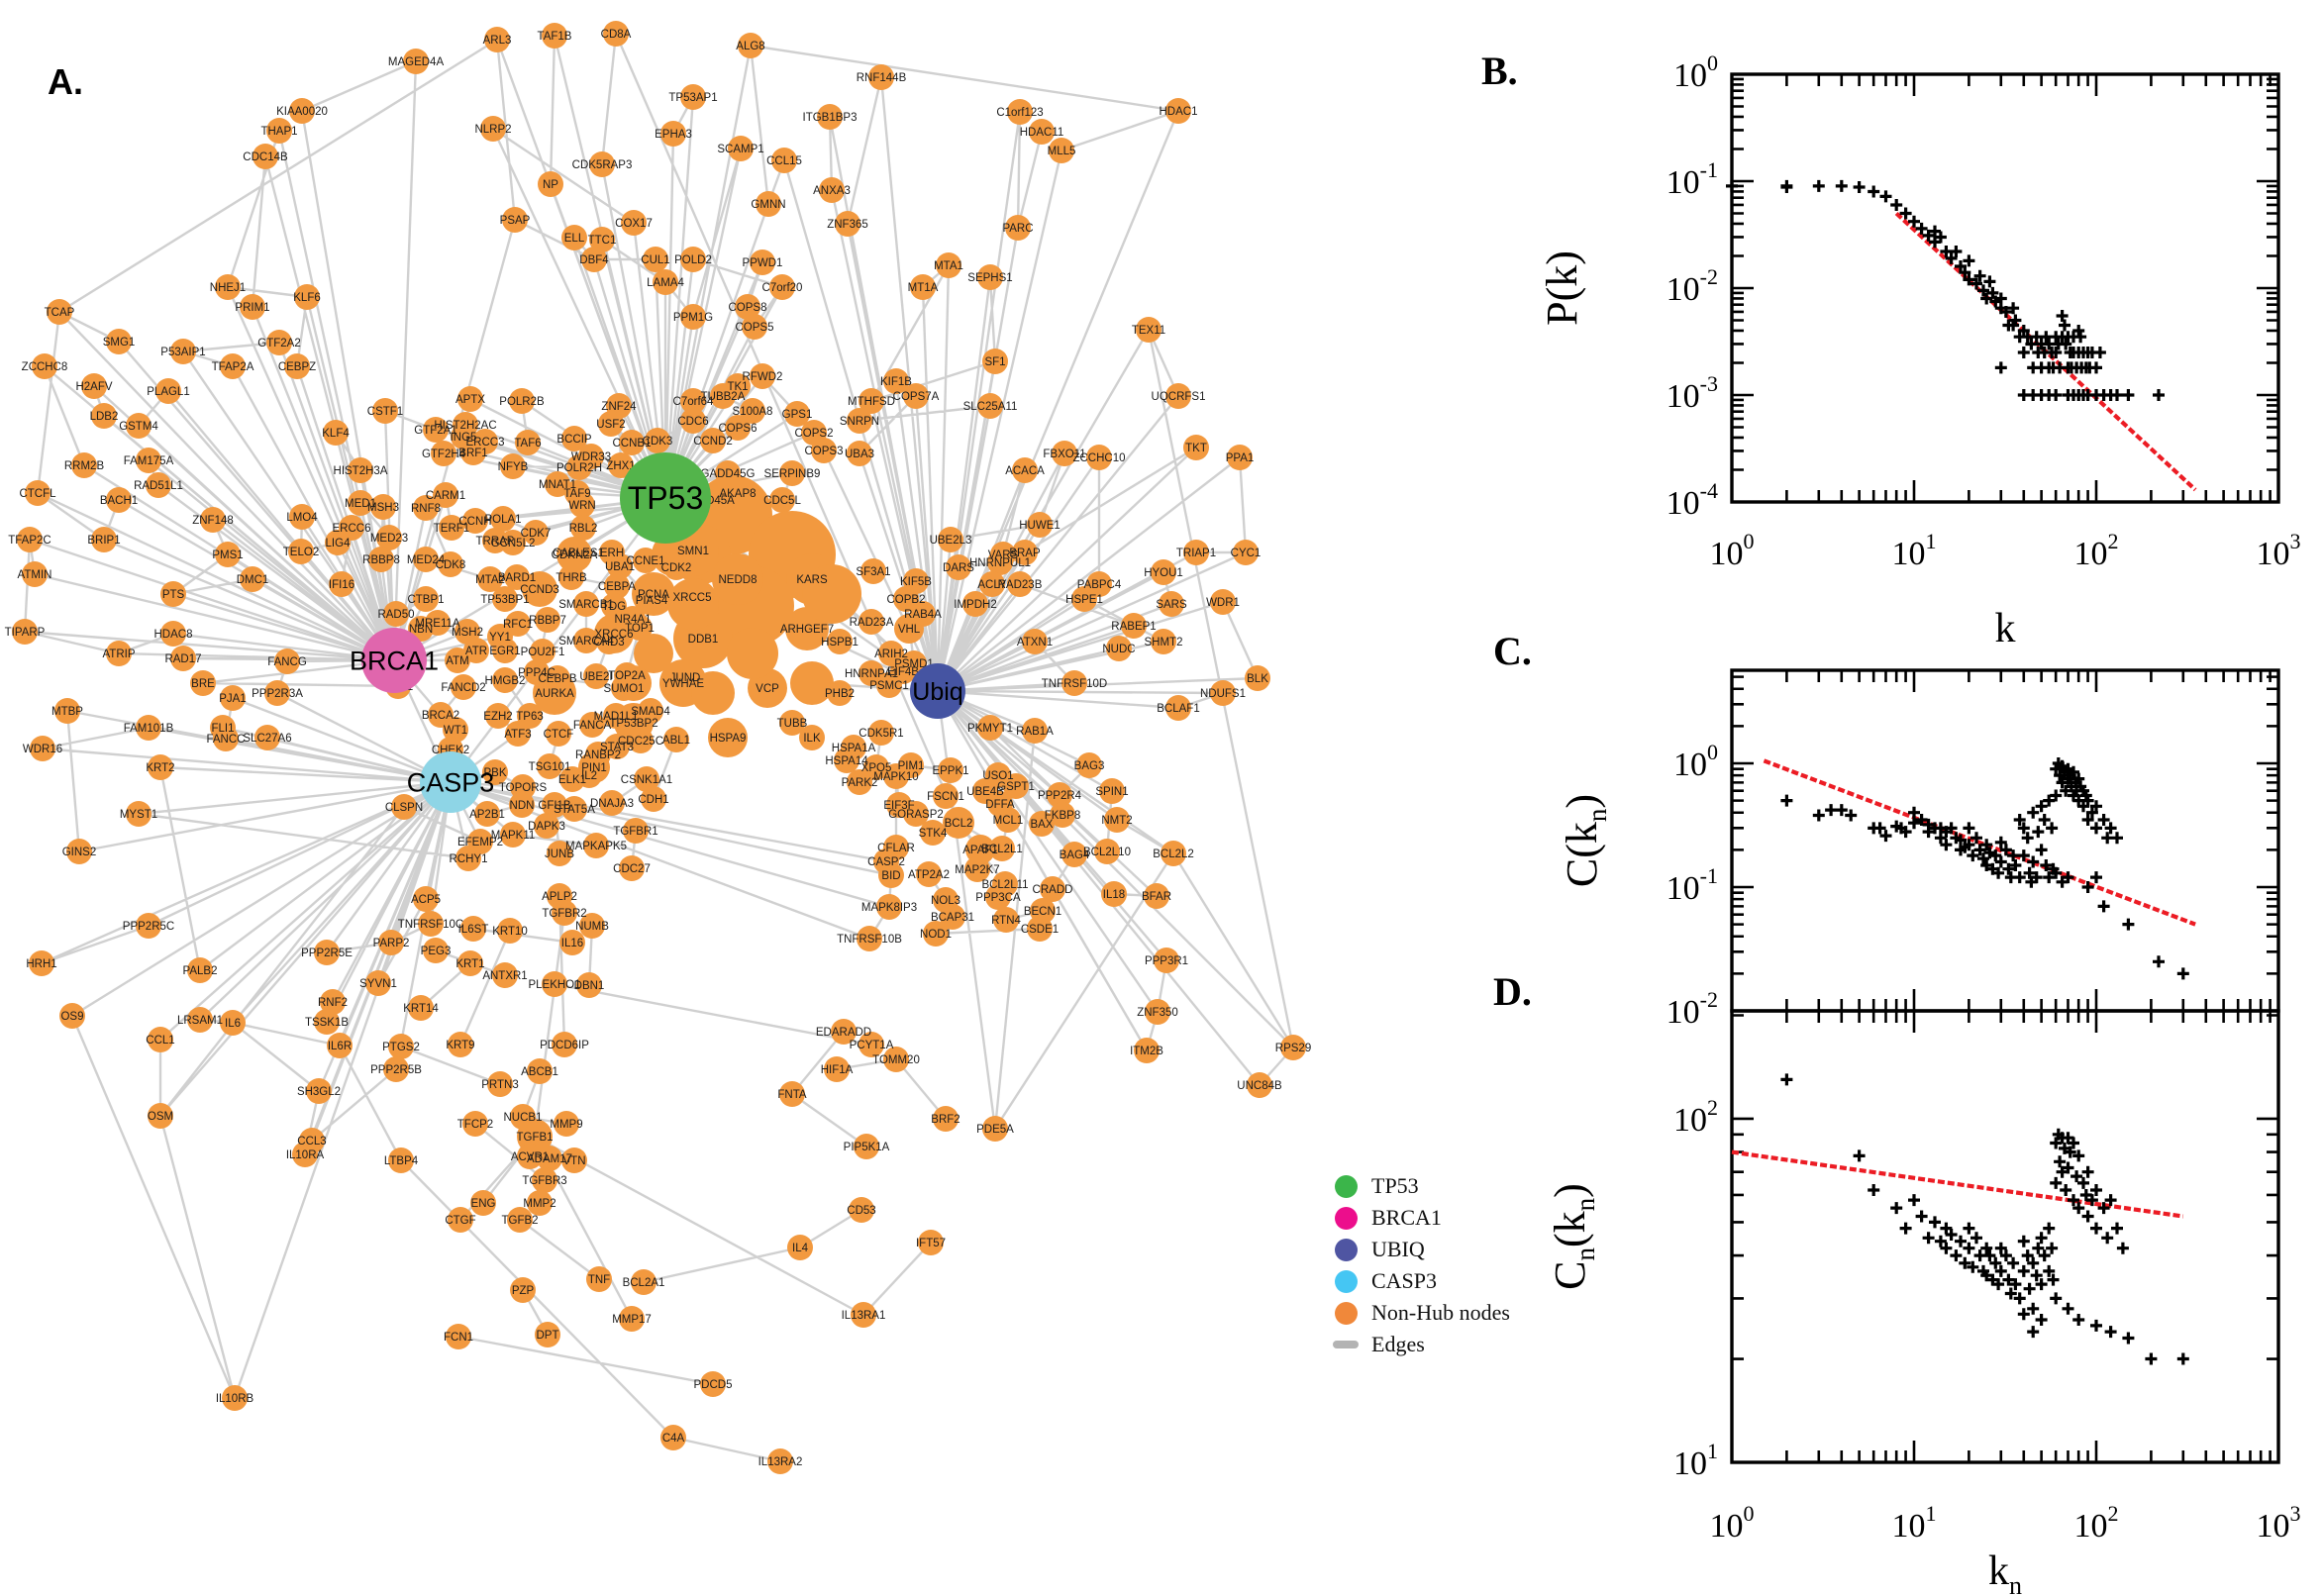  What do you see at coordinates (396, 615) in the screenshot?
I see `network-node-label: RAD50` at bounding box center [396, 615].